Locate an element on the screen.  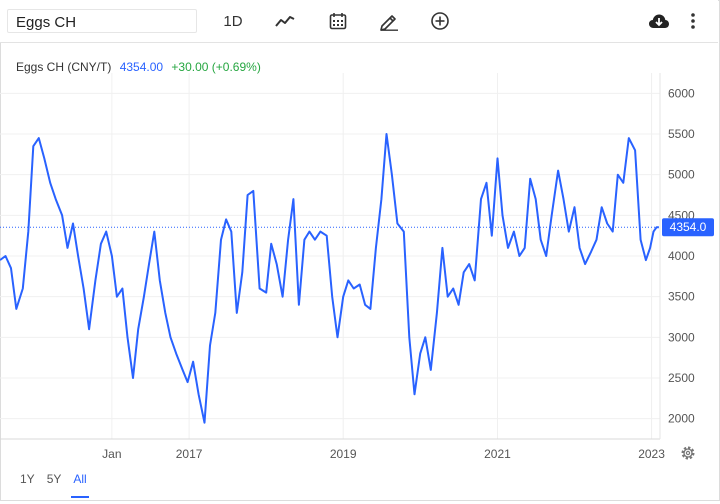
gear-icon is located at coordinates (688, 453).